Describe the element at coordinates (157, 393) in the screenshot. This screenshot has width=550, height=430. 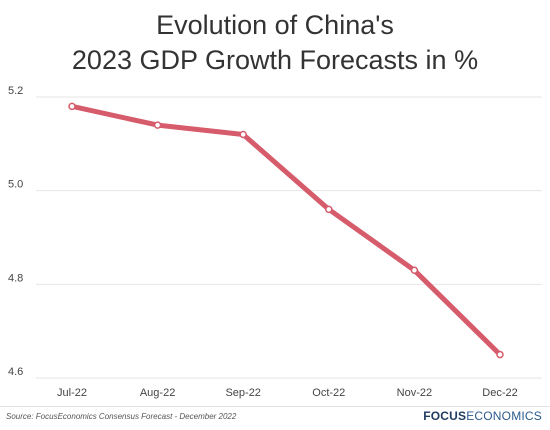
I see `x-tick-label: Aug-22` at that location.